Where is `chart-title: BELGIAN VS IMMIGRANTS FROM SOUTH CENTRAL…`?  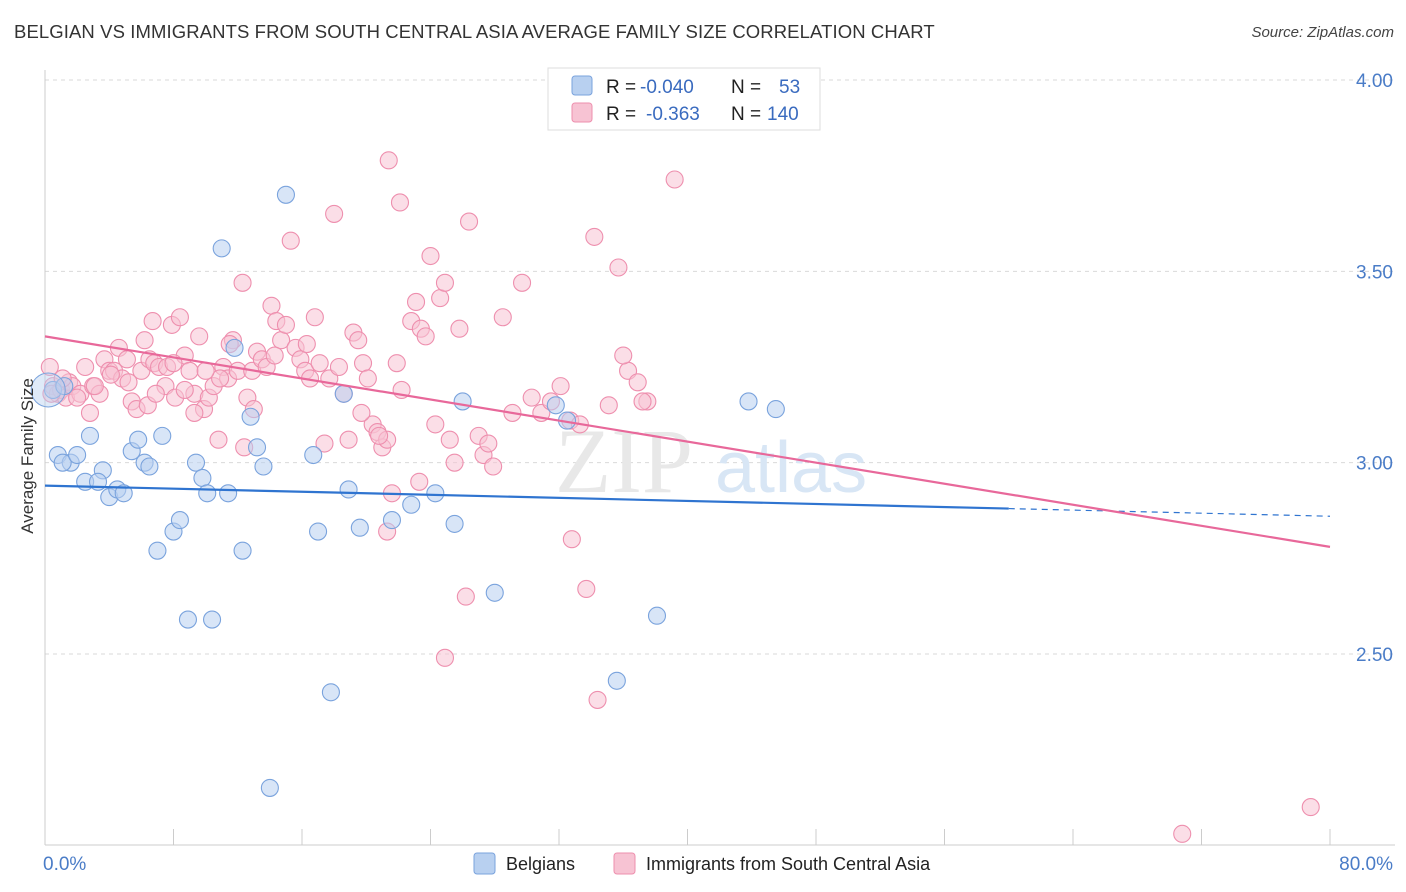
chart-title: BELGIAN VS IMMIGRANTS FROM SOUTH CENTRAL… is located at coordinates (474, 31).